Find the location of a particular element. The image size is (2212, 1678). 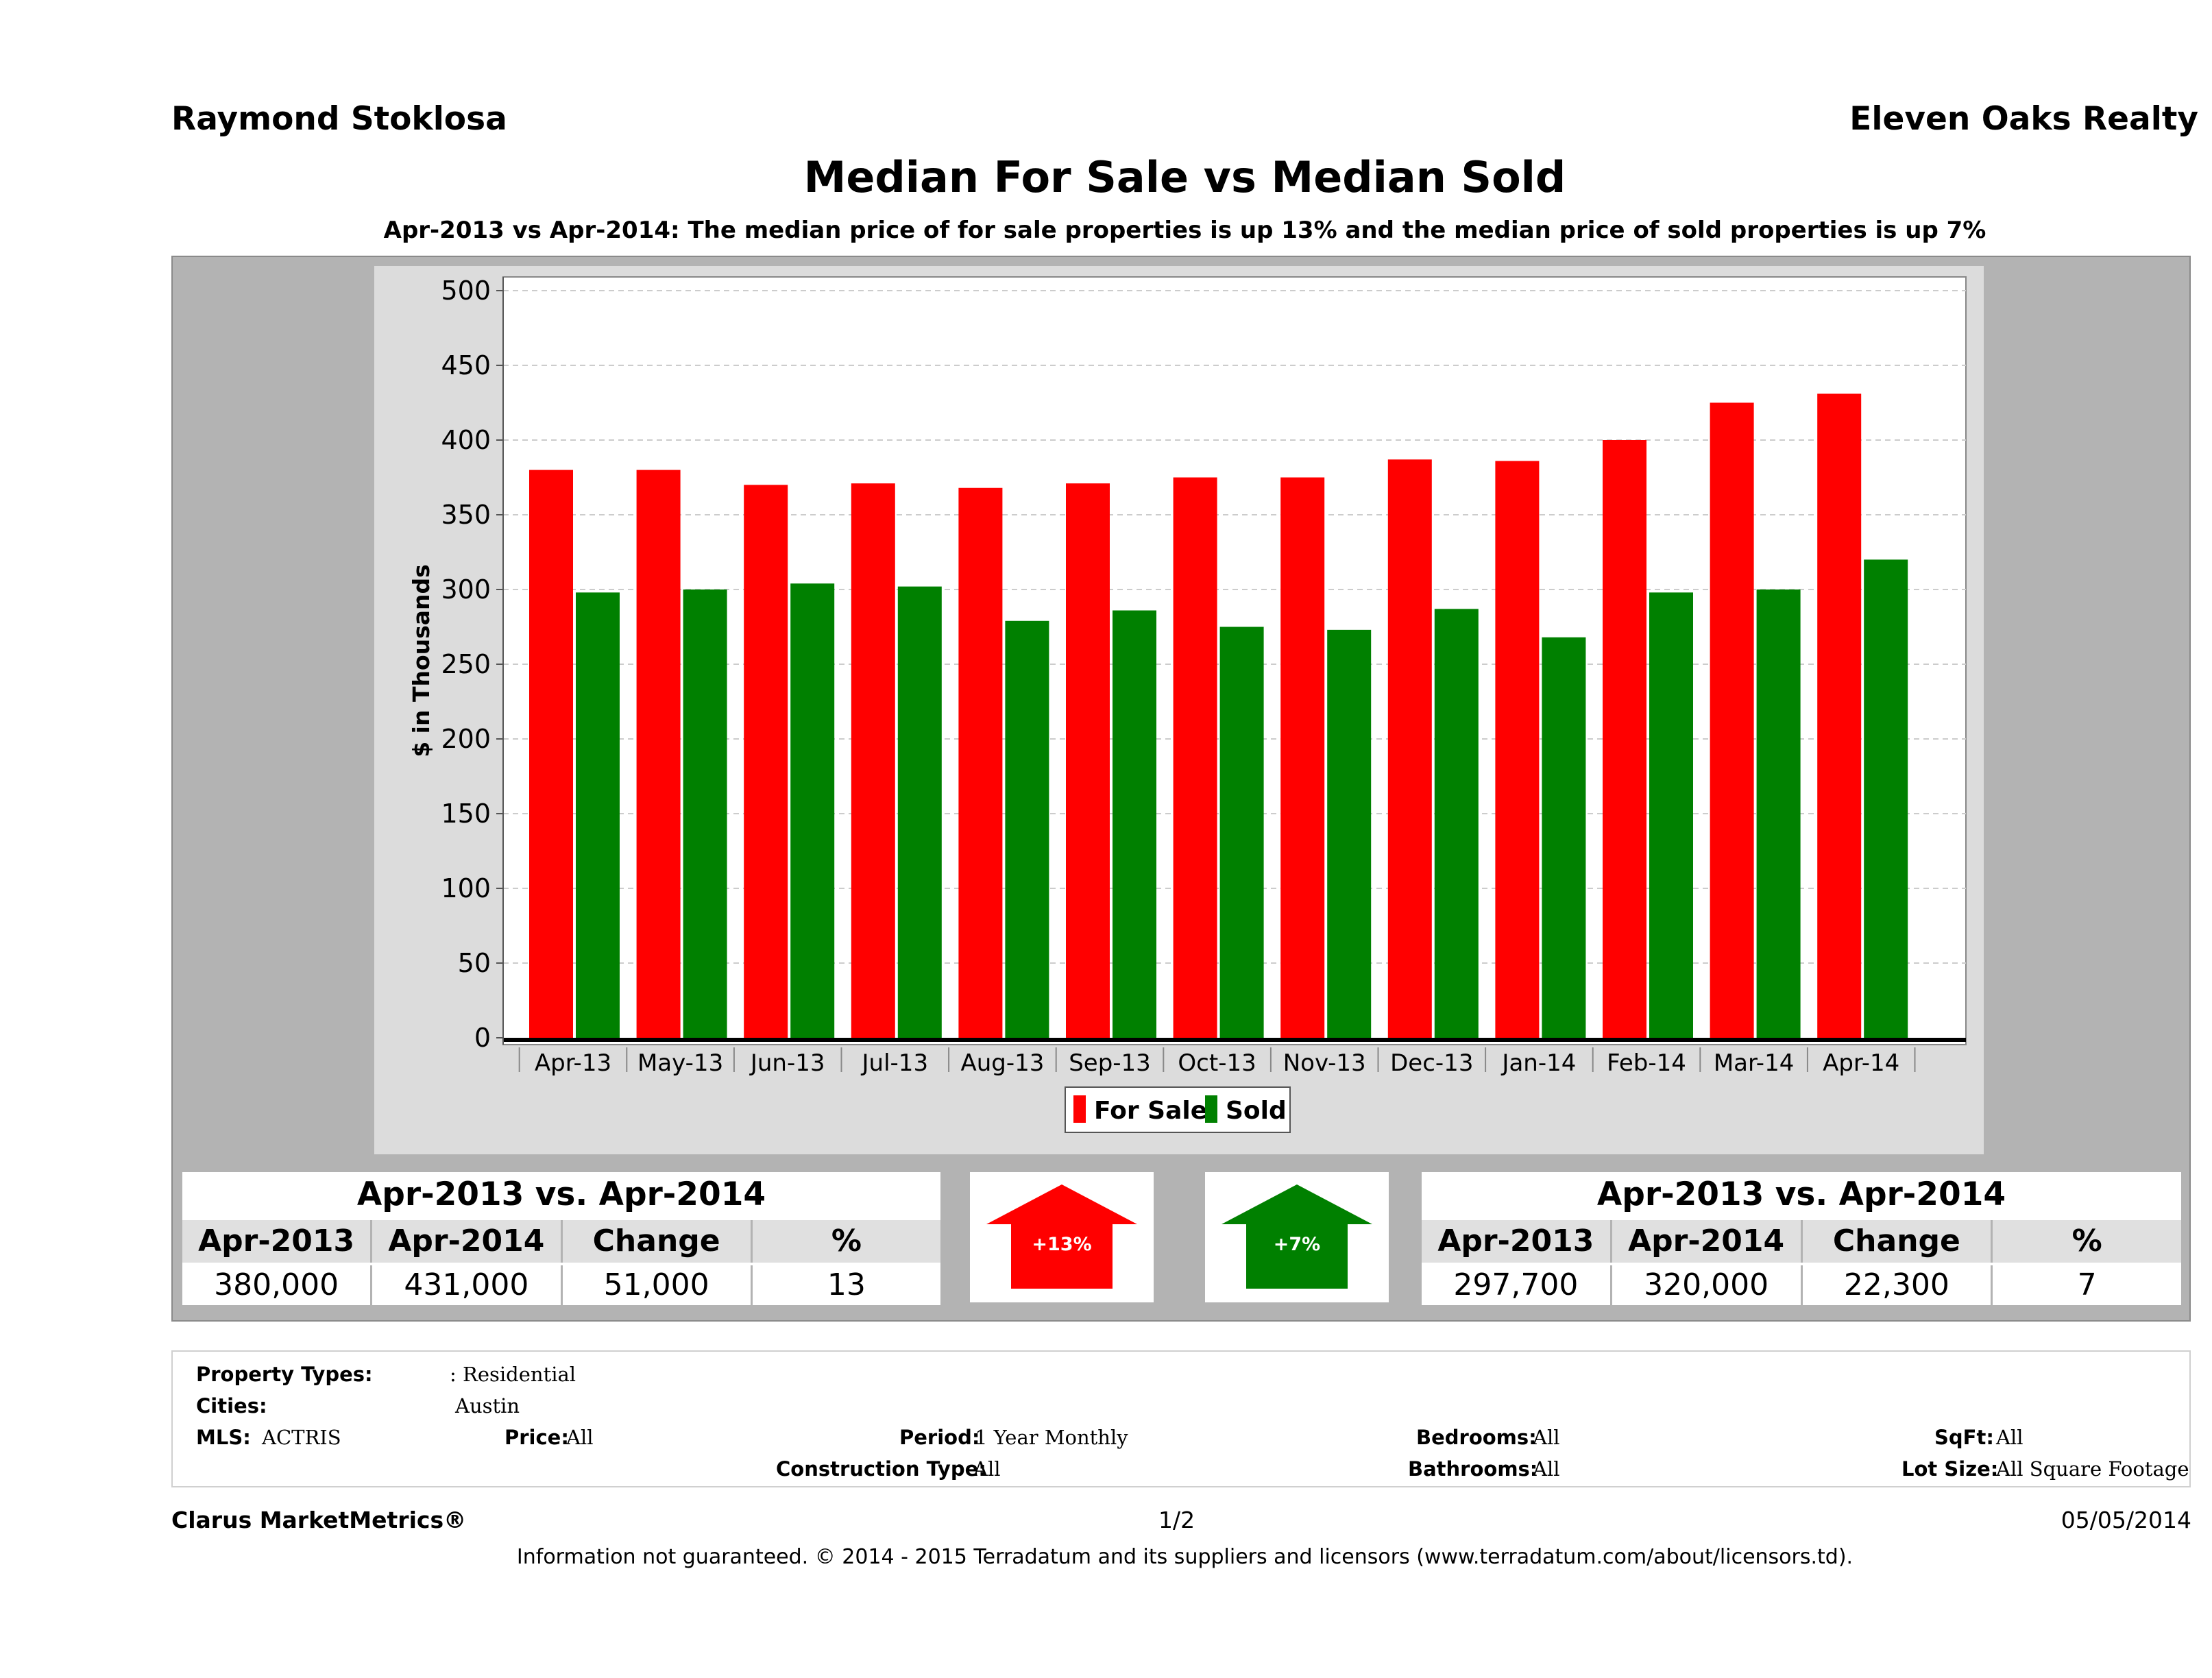

x-tick-label: Jun-13 is located at coordinates (787, 1063).